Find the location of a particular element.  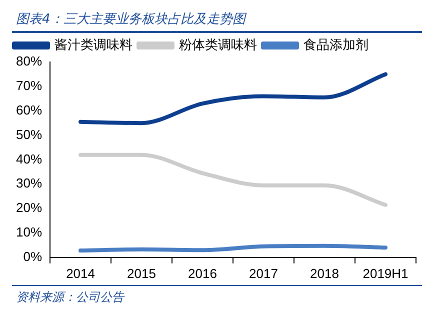

x-tick-label: 2014 is located at coordinates (80, 273).